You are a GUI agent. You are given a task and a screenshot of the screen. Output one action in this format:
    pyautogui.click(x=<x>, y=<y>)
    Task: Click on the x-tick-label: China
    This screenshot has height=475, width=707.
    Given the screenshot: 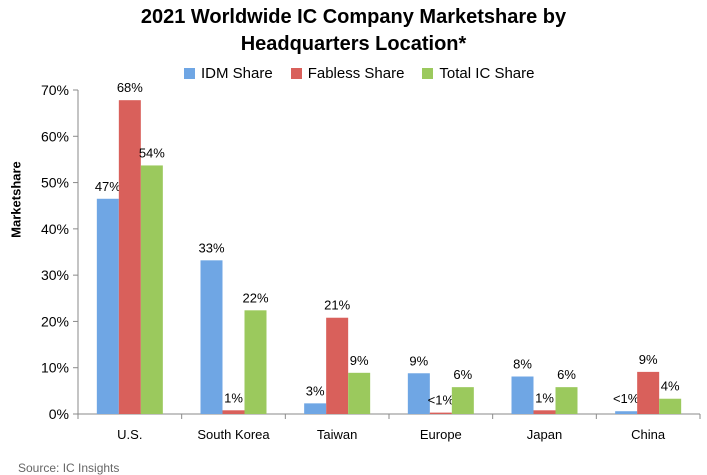 What is the action you would take?
    pyautogui.click(x=648, y=434)
    